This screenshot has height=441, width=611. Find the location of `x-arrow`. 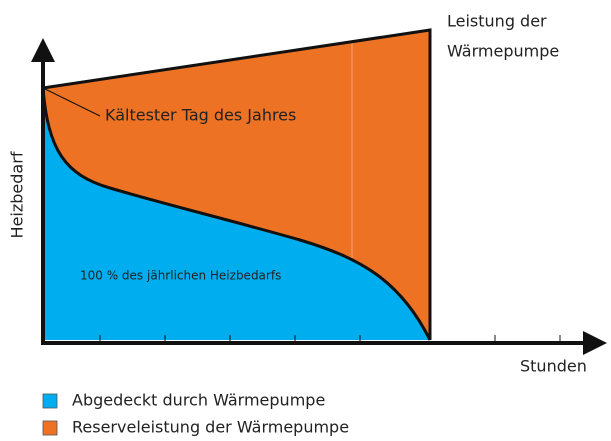

x-arrow is located at coordinates (595, 343).